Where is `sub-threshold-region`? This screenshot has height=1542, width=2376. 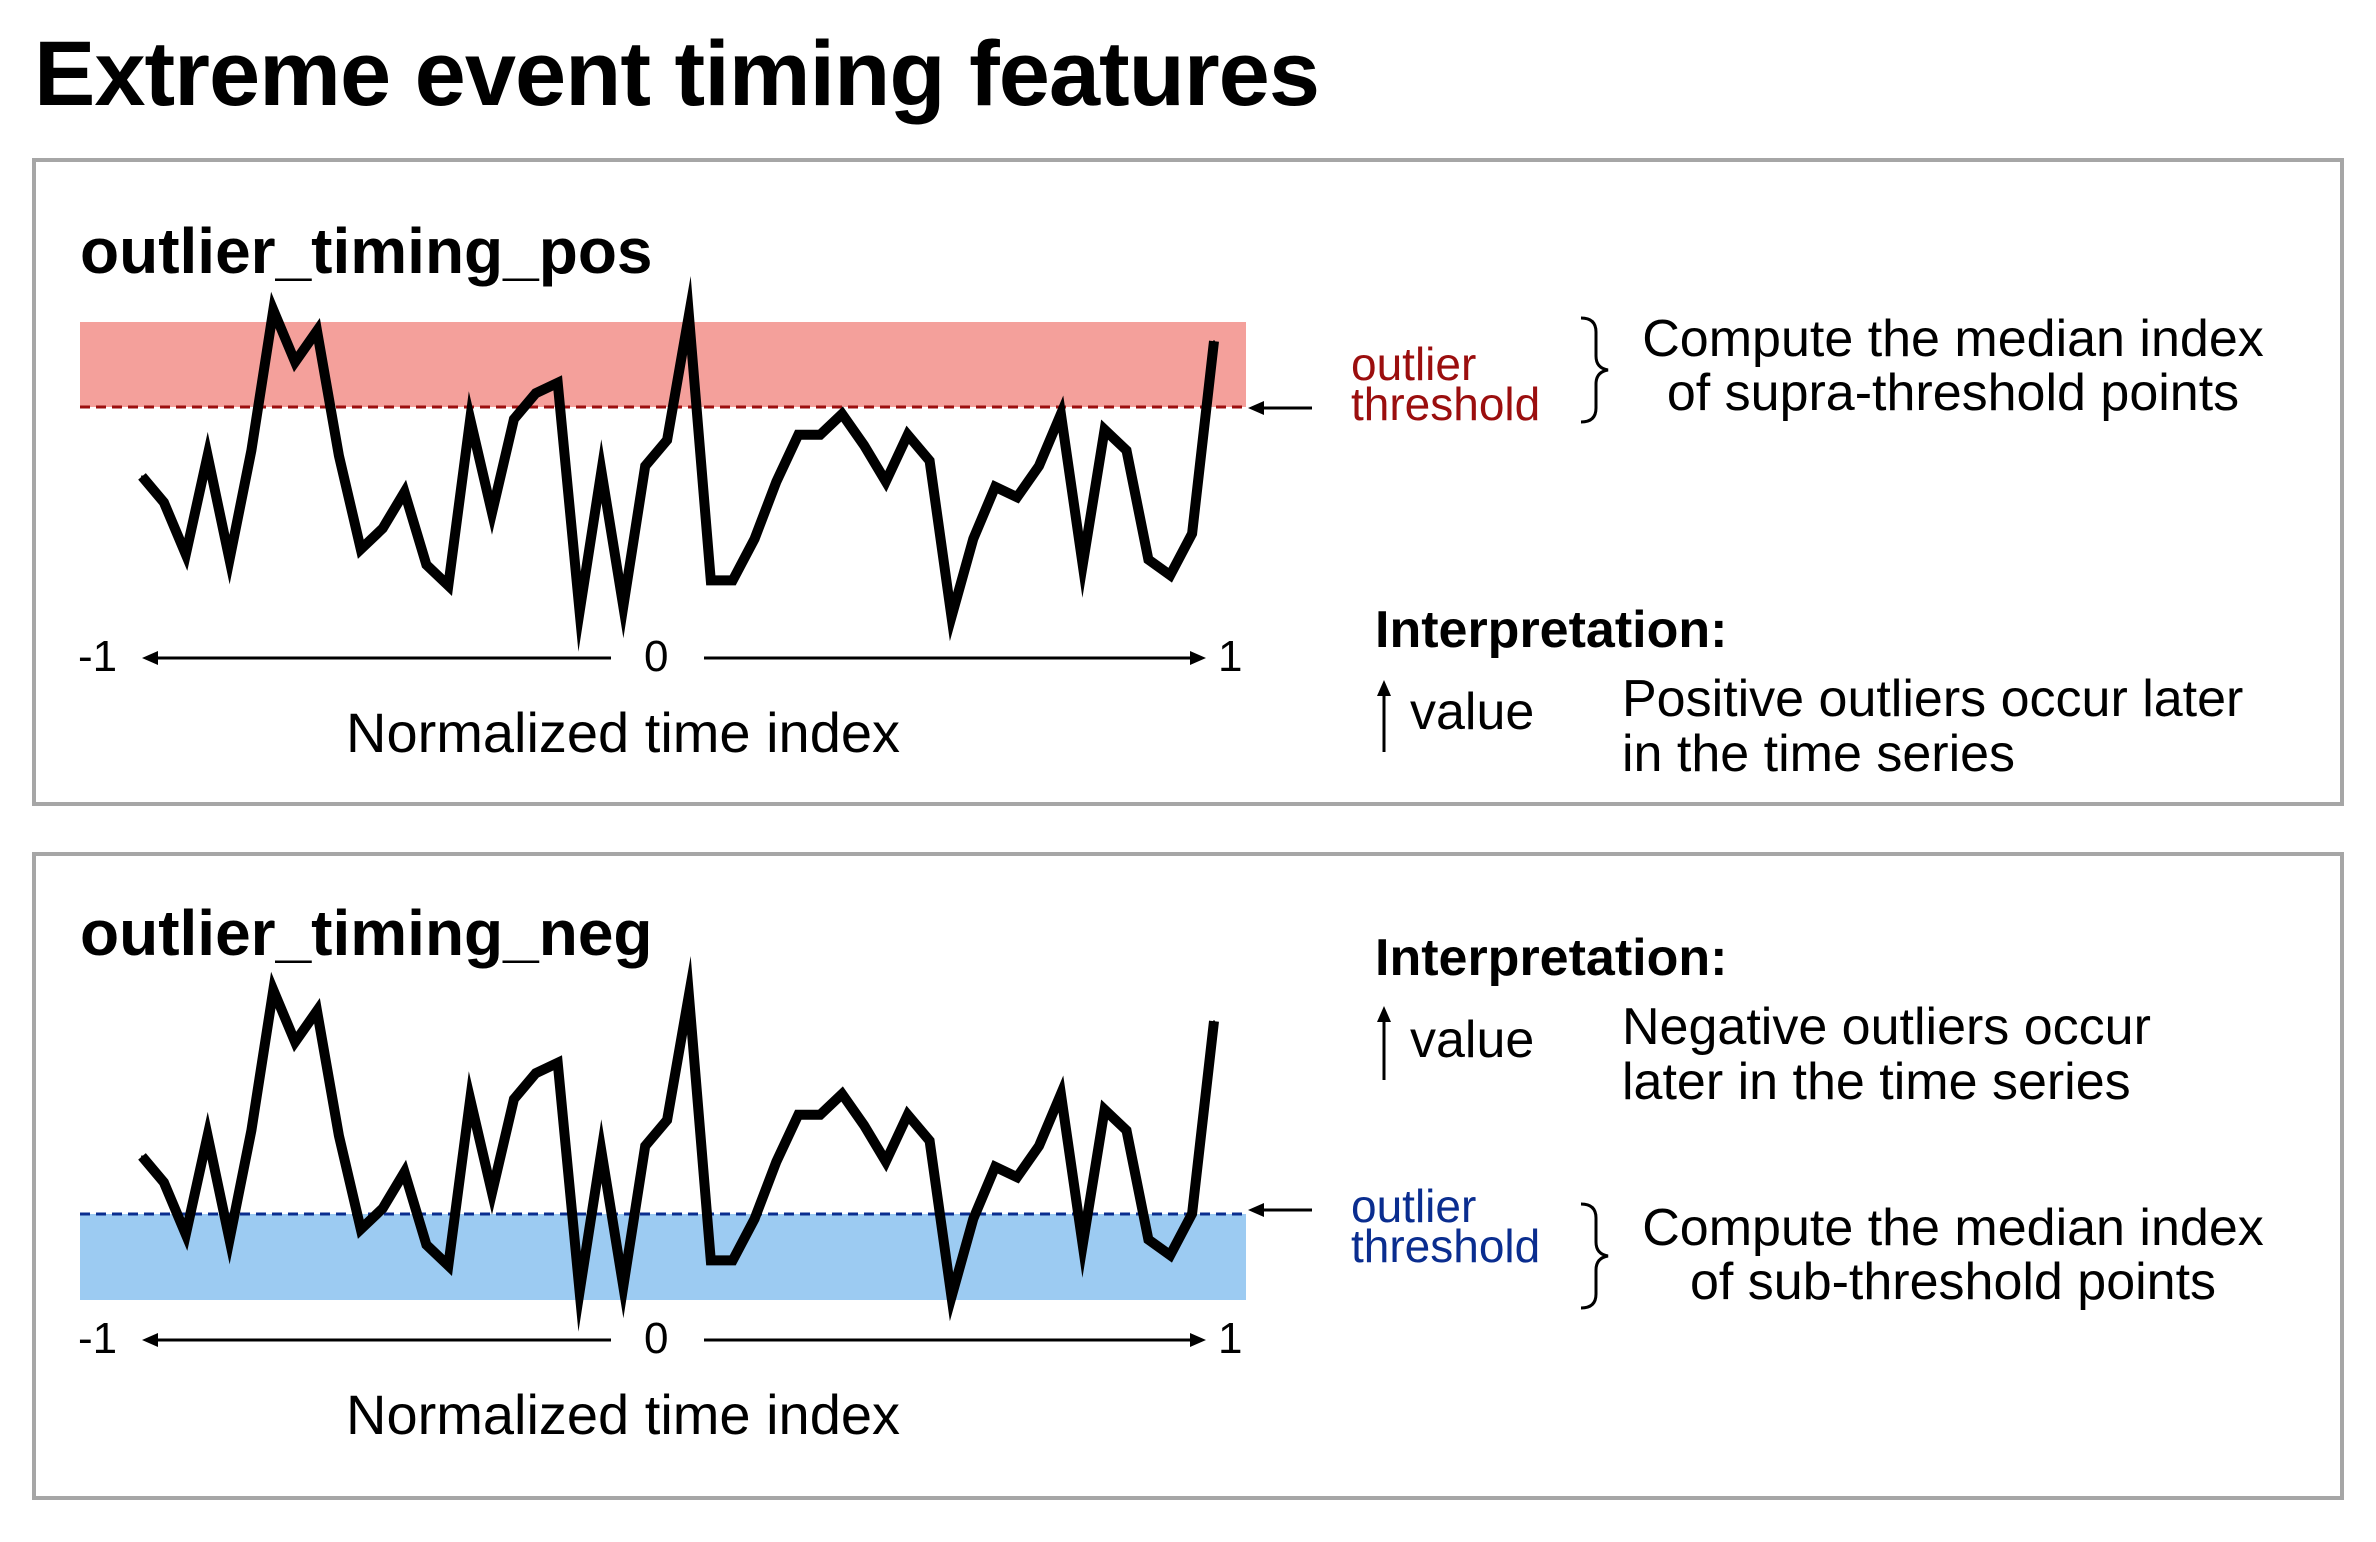
sub-threshold-region is located at coordinates (663, 1257).